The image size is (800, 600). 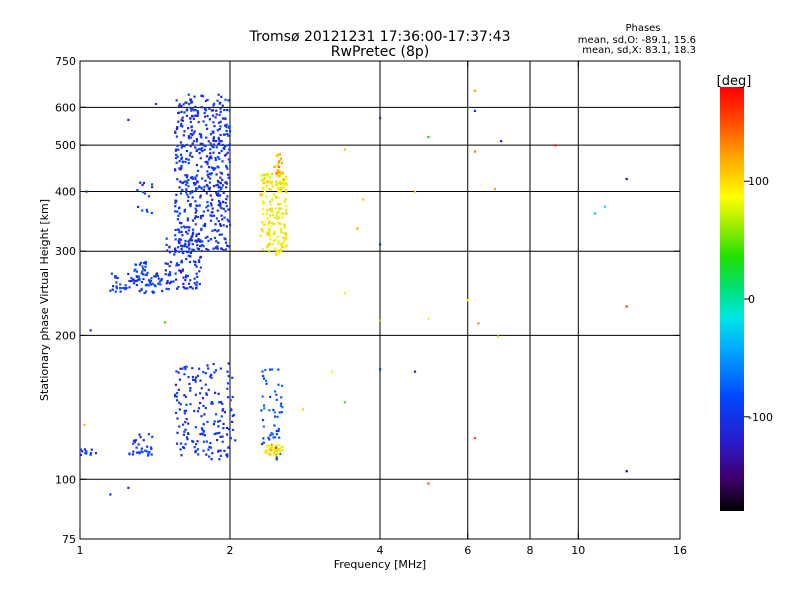 What do you see at coordinates (380, 52) in the screenshot?
I see `chart-subtitle: RwPretec (8p)` at bounding box center [380, 52].